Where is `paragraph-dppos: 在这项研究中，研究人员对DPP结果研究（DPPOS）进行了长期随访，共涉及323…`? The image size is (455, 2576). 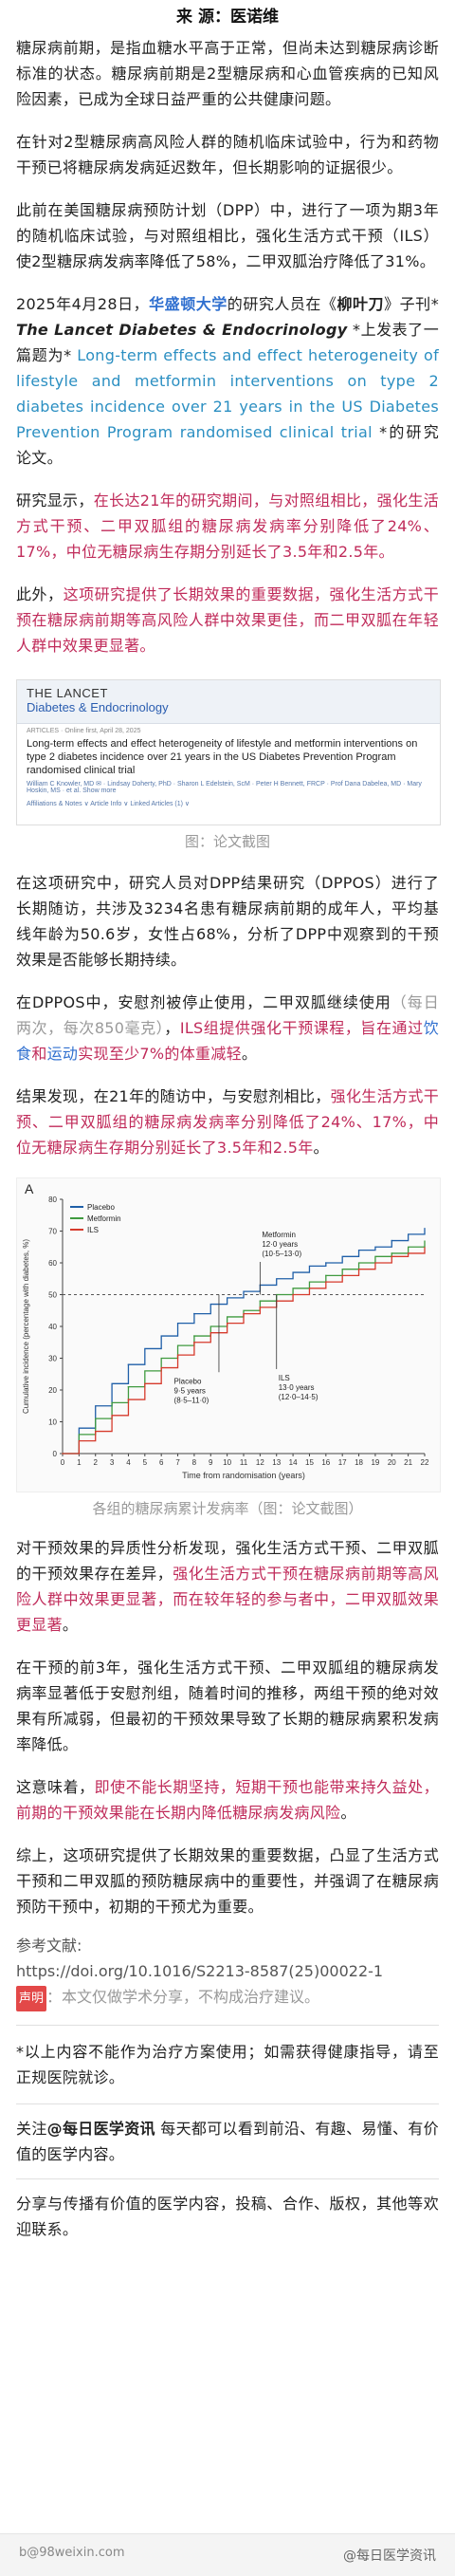
paragraph-dppos: 在这项研究中，研究人员对DPP结果研究（DPPOS）进行了长期随访，共涉及323… is located at coordinates (227, 921).